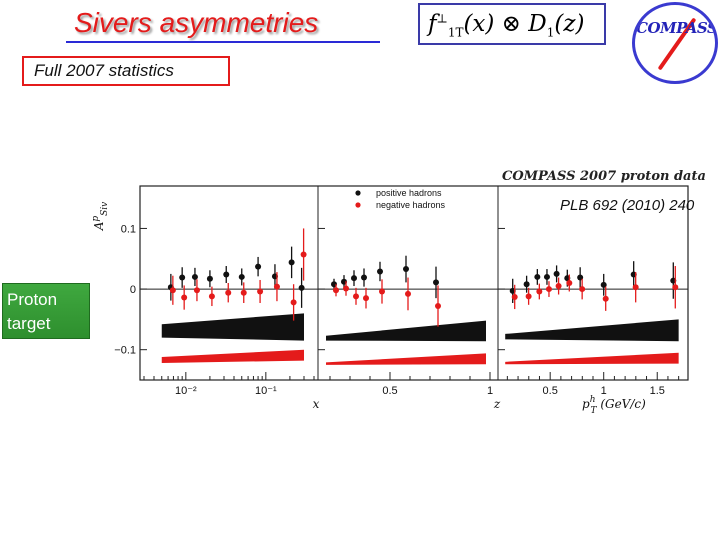 This screenshot has height=540, width=720. I want to click on y-axis-label-base: A, so click(99, 226).